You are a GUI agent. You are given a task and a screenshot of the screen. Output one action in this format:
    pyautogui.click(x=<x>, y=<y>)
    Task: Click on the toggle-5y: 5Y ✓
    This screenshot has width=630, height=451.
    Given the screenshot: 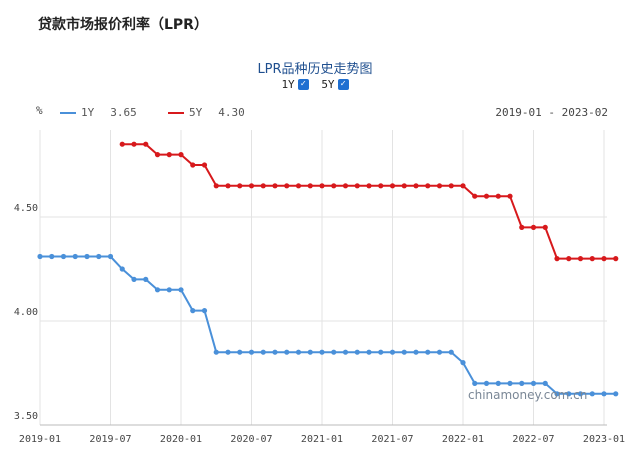 What is the action you would take?
    pyautogui.click(x=335, y=84)
    